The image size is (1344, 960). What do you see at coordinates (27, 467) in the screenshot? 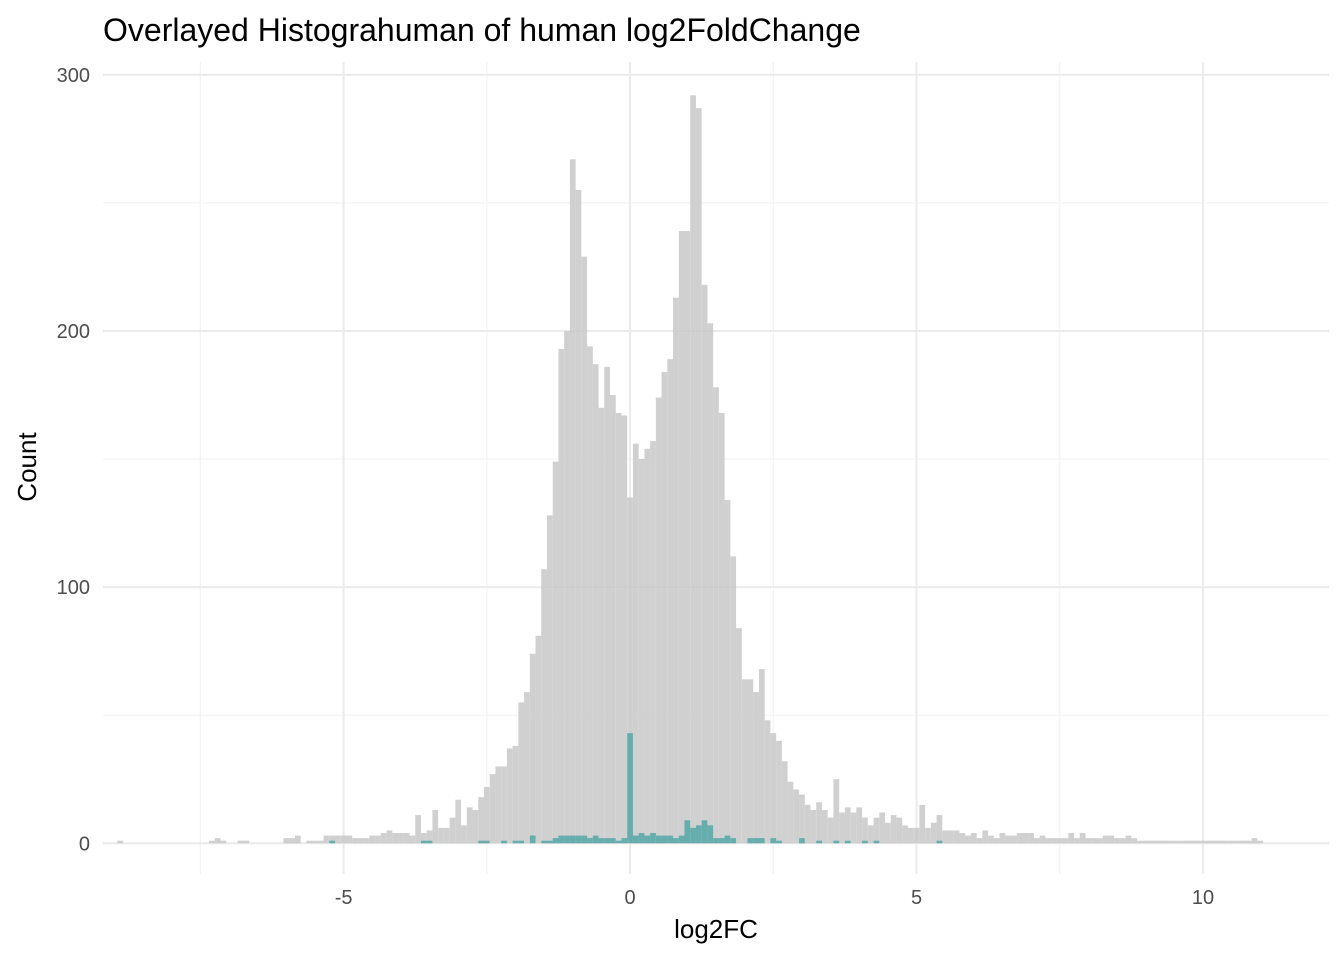
I see `y-axis-title: Count` at bounding box center [27, 467].